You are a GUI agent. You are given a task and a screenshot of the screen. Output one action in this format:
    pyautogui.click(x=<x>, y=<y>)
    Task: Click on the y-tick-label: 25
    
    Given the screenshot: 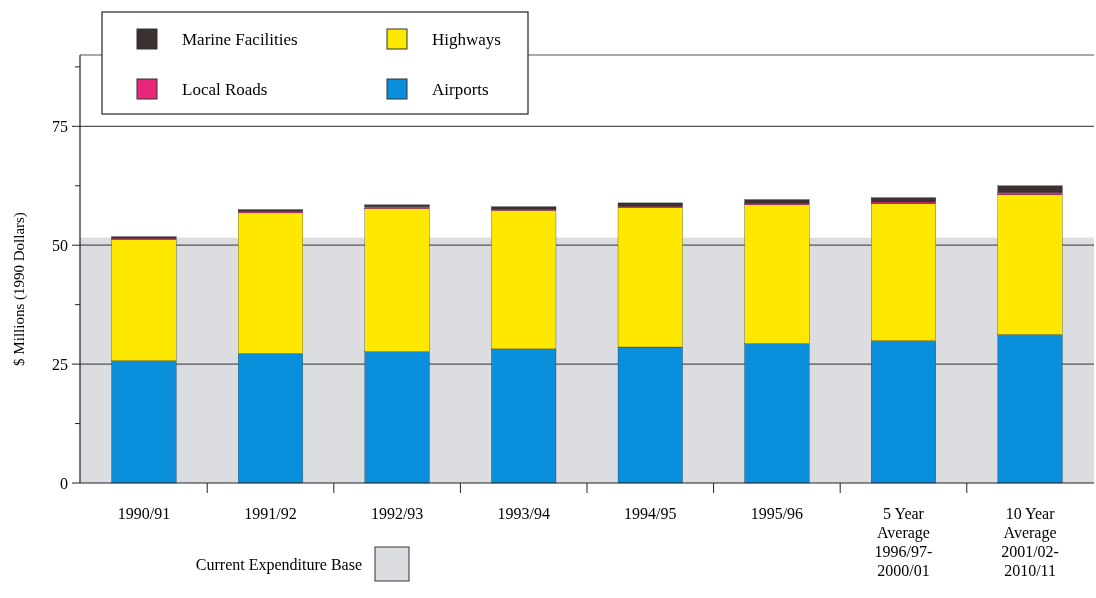 What is the action you would take?
    pyautogui.click(x=60, y=364)
    